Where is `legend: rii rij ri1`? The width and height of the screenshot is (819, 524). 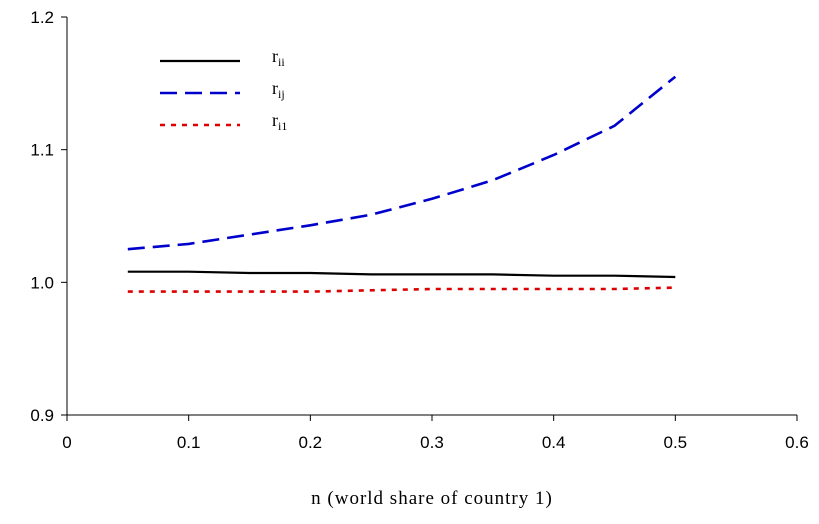
legend: rii rij ri1 is located at coordinates (223, 89).